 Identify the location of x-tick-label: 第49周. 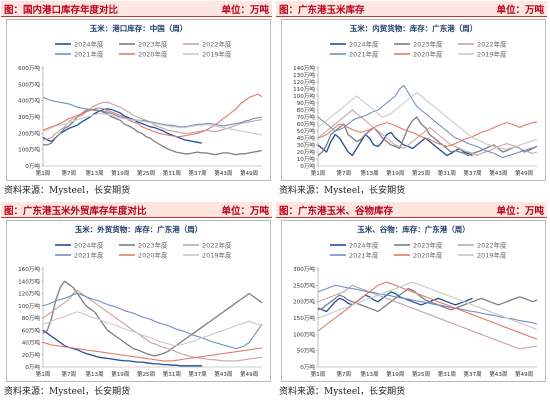
(524, 173).